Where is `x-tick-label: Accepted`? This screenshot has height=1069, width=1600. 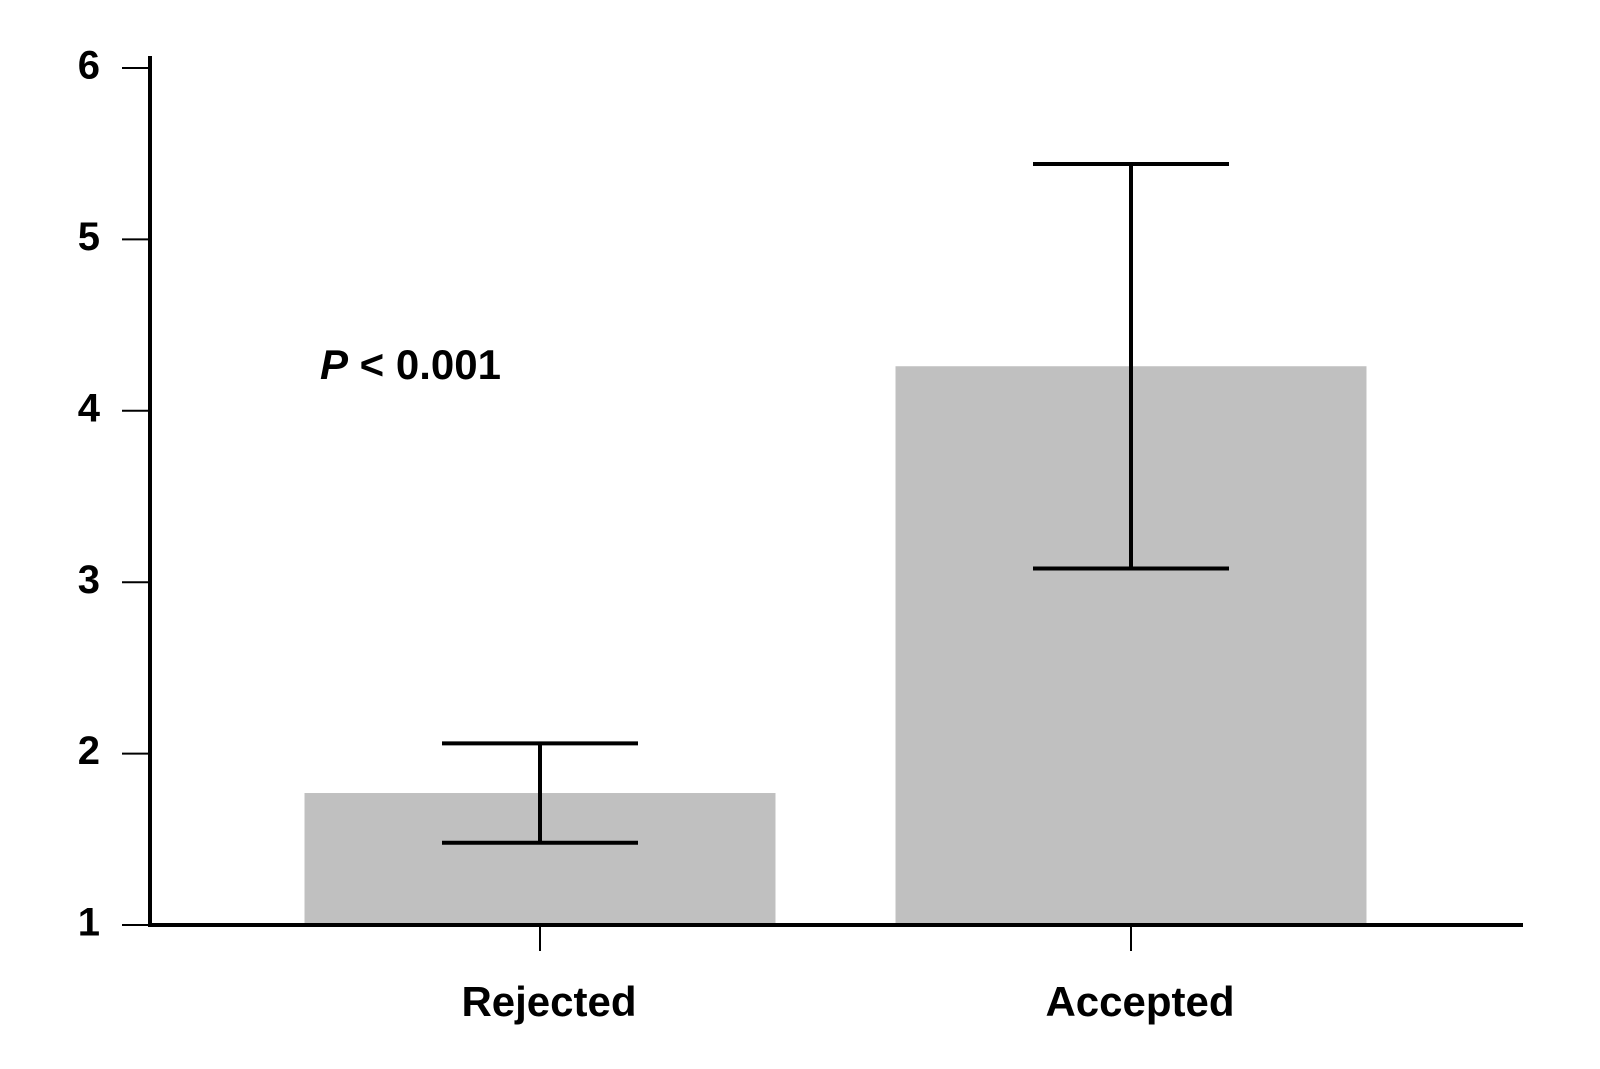 x-tick-label: Accepted is located at coordinates (1139, 1001).